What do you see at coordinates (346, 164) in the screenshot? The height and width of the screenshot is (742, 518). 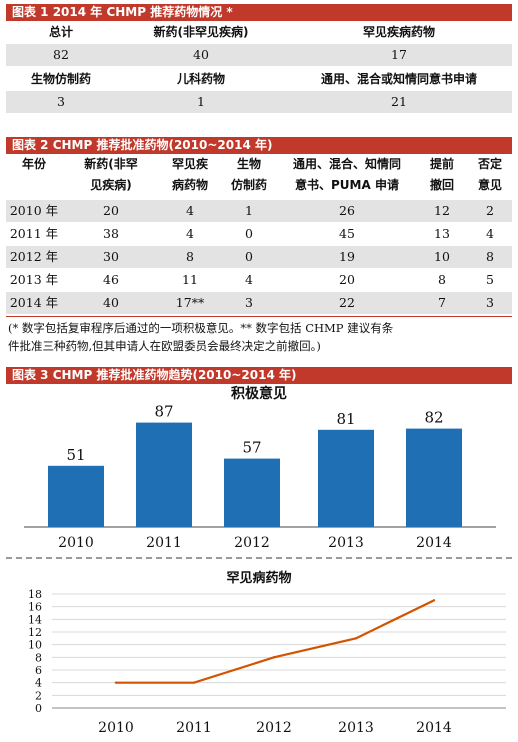 I see `table2-header-line: 通用、混合、知情同` at bounding box center [346, 164].